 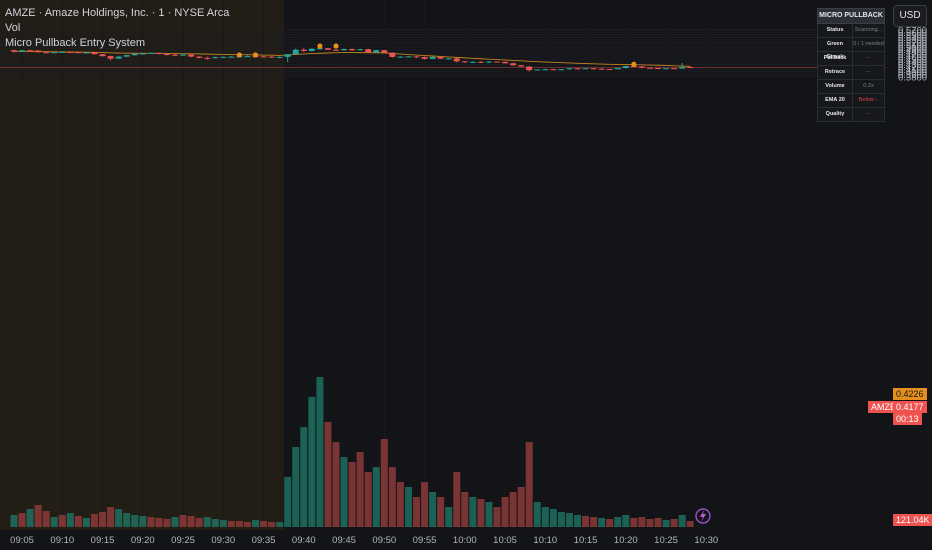 What do you see at coordinates (909, 265) in the screenshot?
I see `price-axis` at bounding box center [909, 265].